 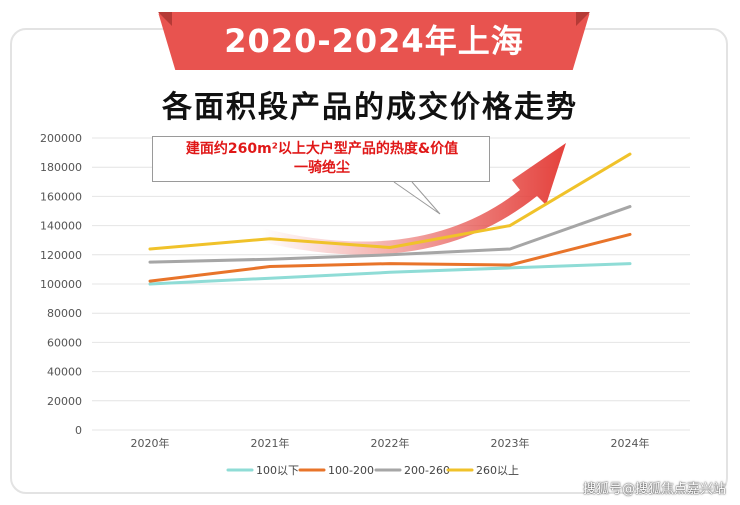 I want to click on x-axis: 2020年 2021年 2022年 2023年 2024年, so click(x=390, y=443).